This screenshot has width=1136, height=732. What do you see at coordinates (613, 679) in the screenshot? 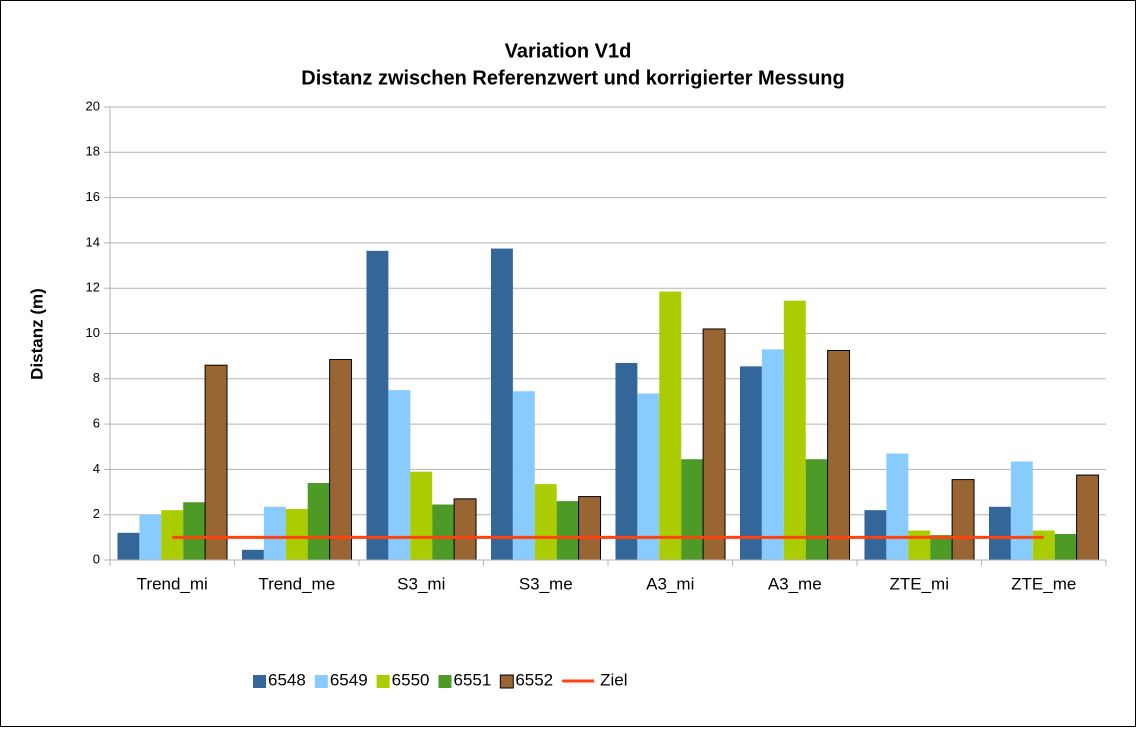
I see `legend-label: Ziel` at bounding box center [613, 679].